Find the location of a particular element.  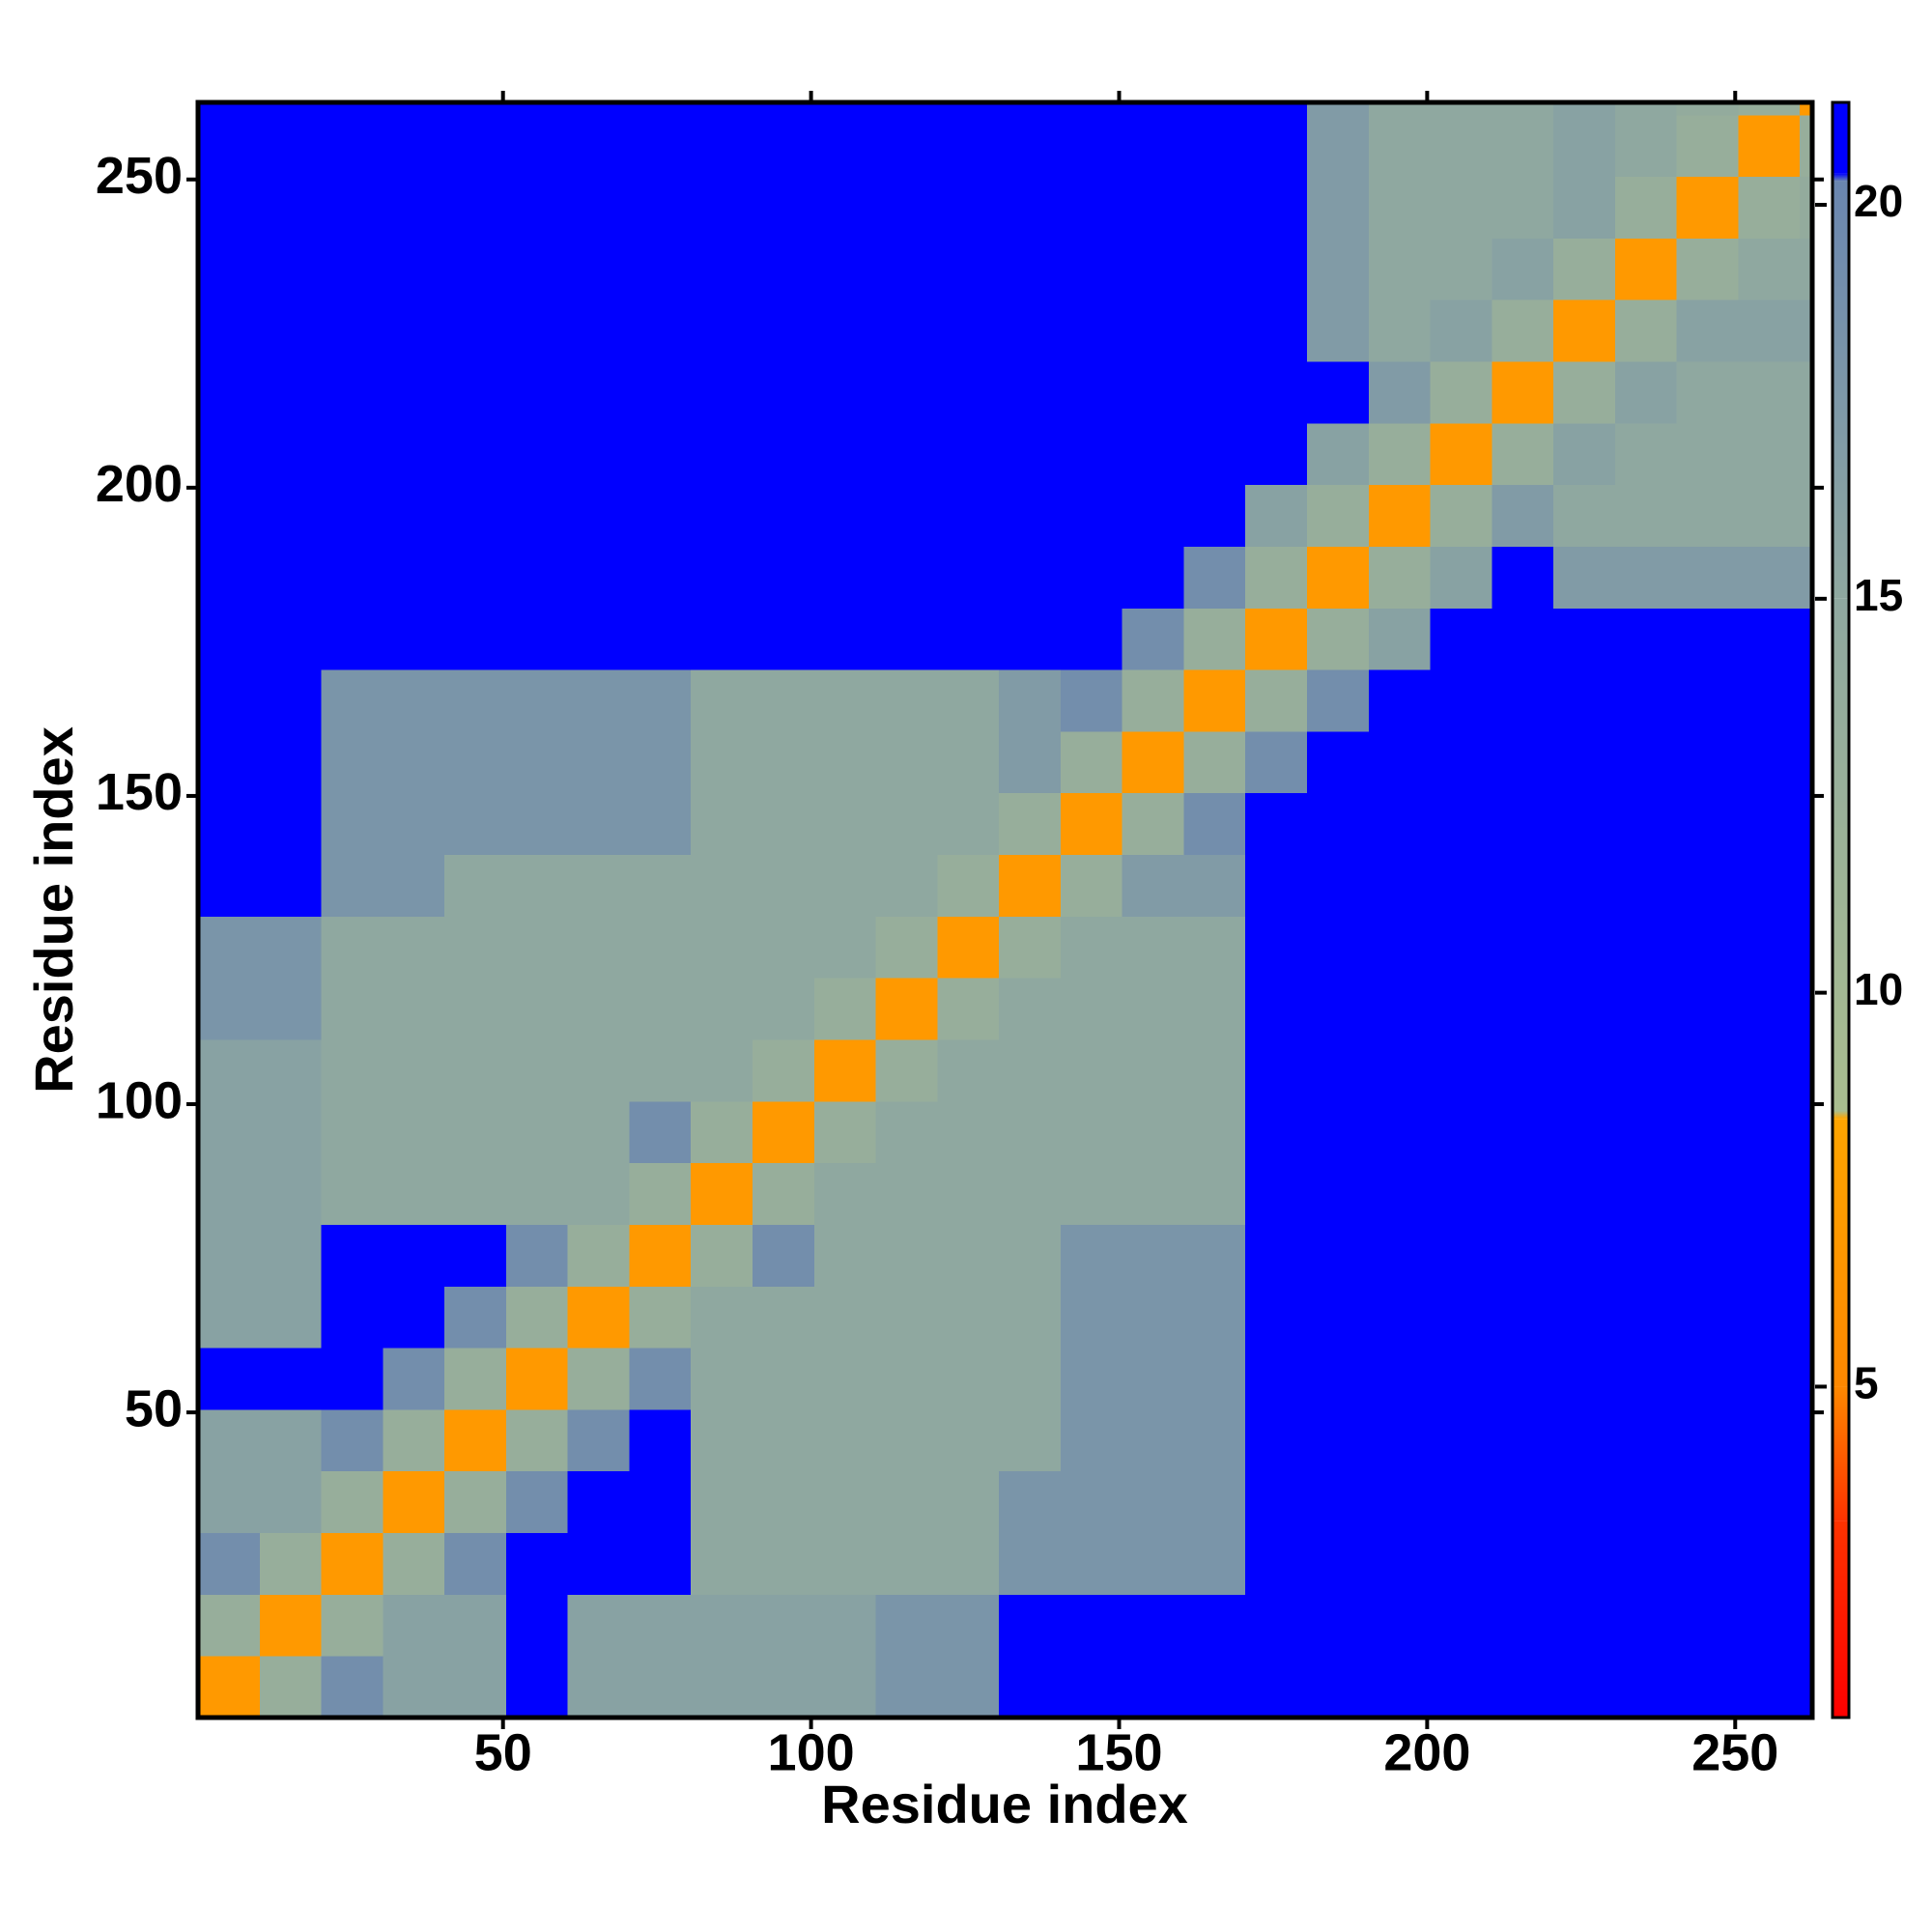

x-tick-label: 50 is located at coordinates (503, 1752).